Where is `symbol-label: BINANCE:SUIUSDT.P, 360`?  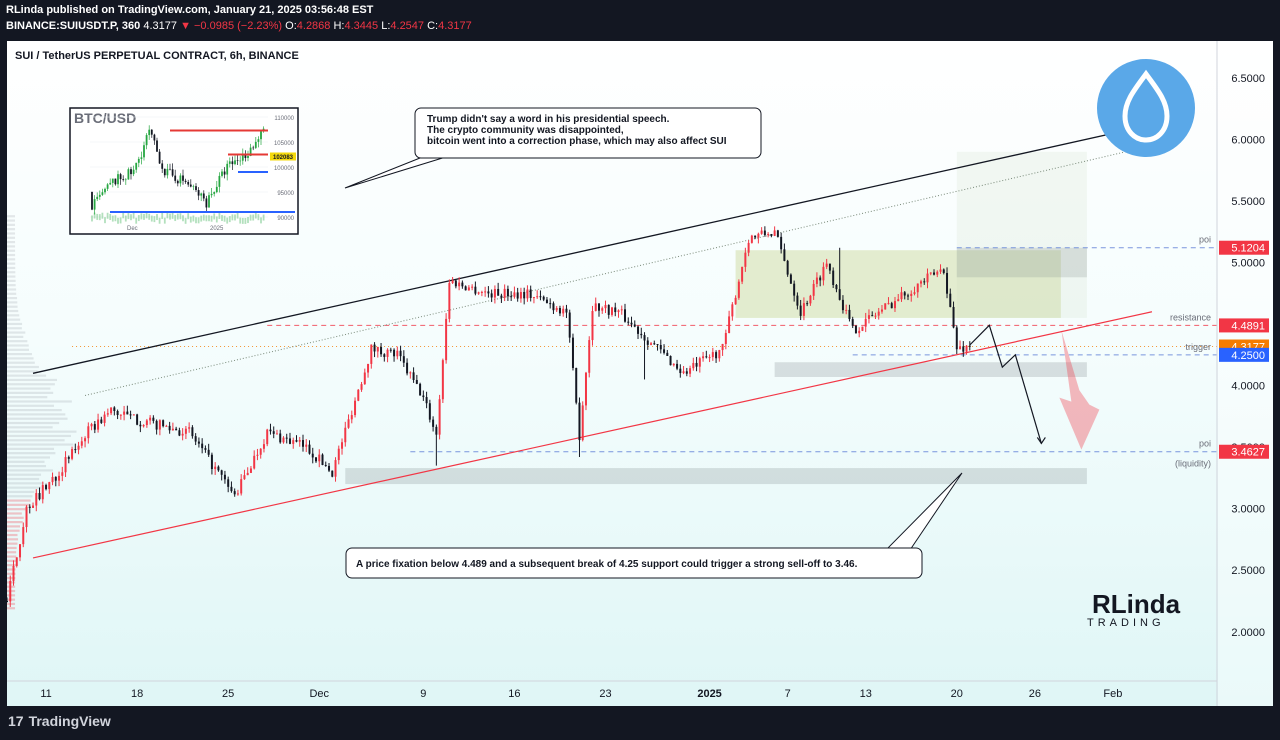
symbol-label: BINANCE:SUIUSDT.P, 360 is located at coordinates (73, 26).